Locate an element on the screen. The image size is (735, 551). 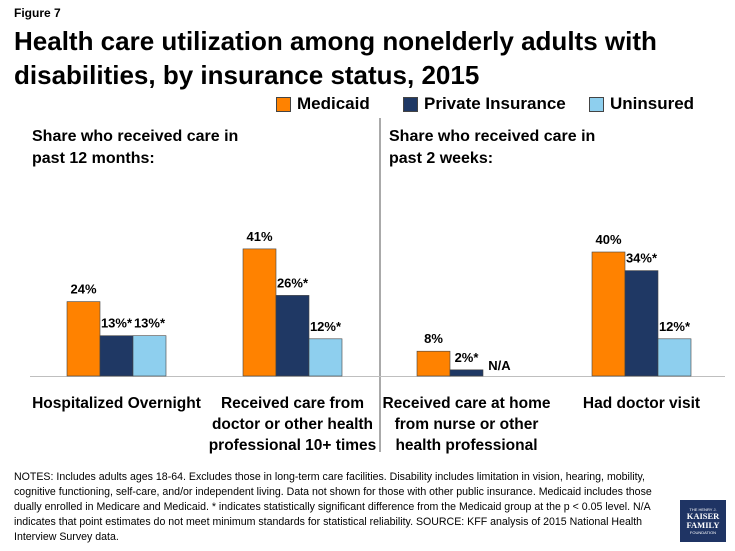
legend-label-medicaid: Medicaid is located at coordinates (333, 103).